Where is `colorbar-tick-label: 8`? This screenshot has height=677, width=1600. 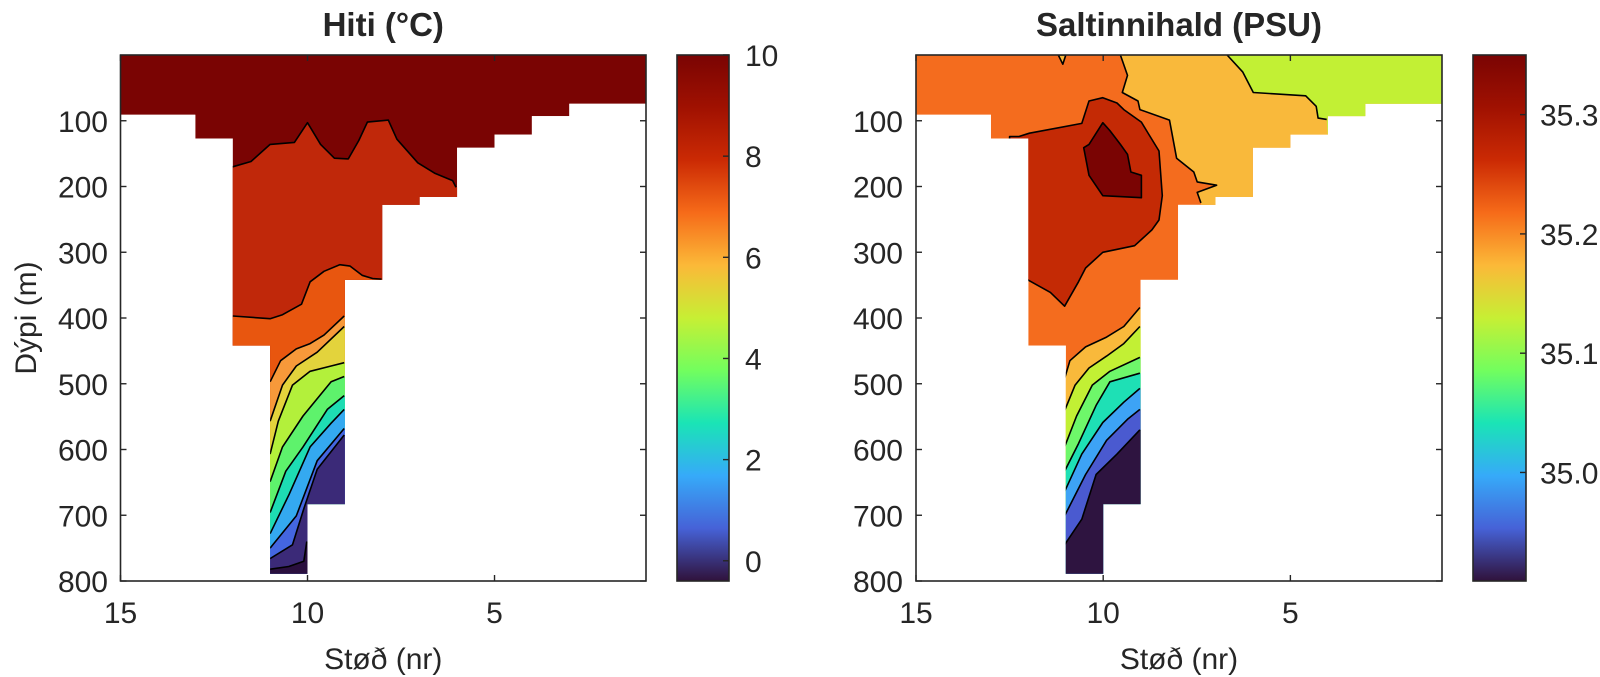
colorbar-tick-label: 8 is located at coordinates (753, 157).